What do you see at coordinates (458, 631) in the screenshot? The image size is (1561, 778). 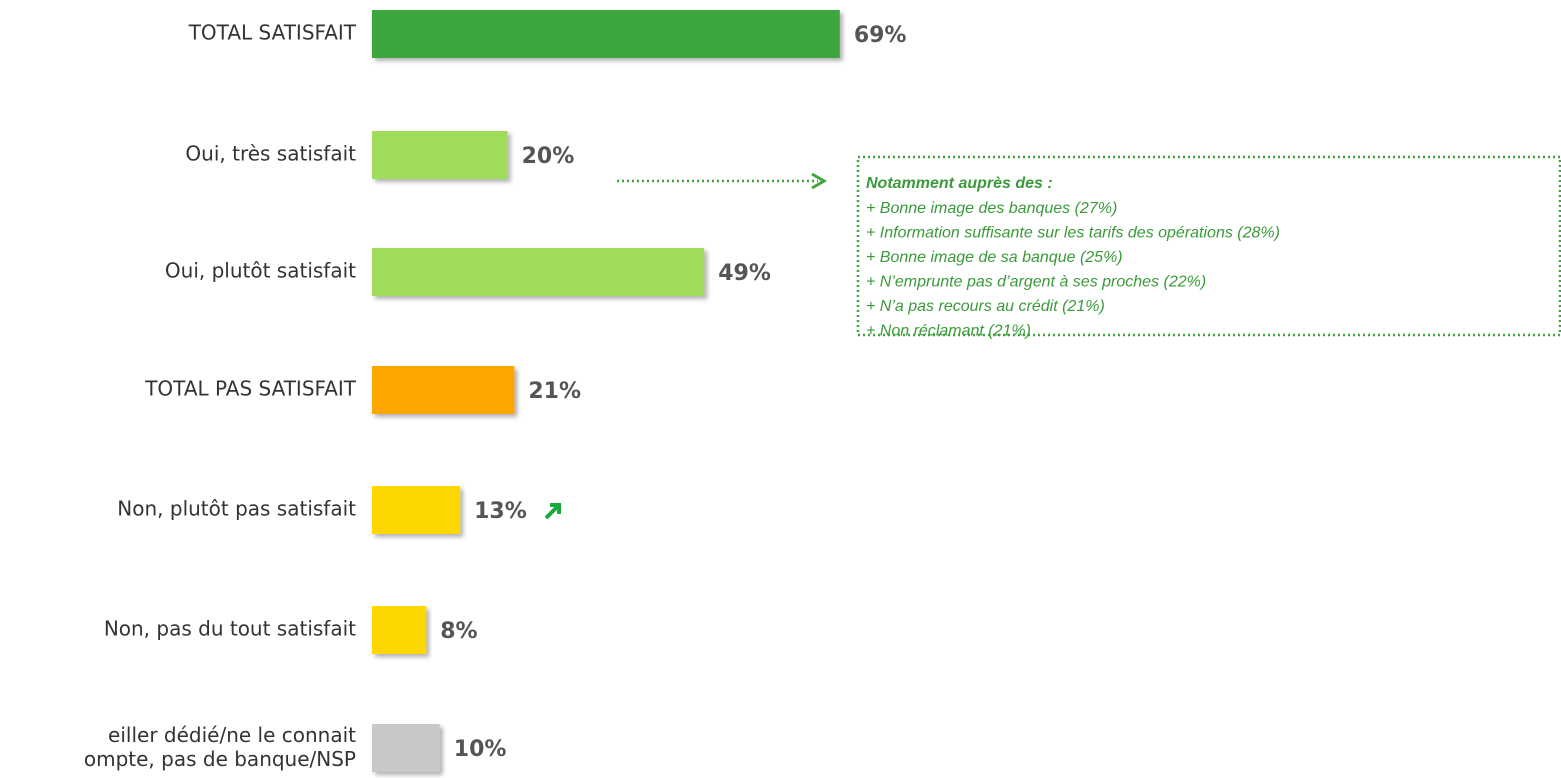 I see `value-label: 8%` at bounding box center [458, 631].